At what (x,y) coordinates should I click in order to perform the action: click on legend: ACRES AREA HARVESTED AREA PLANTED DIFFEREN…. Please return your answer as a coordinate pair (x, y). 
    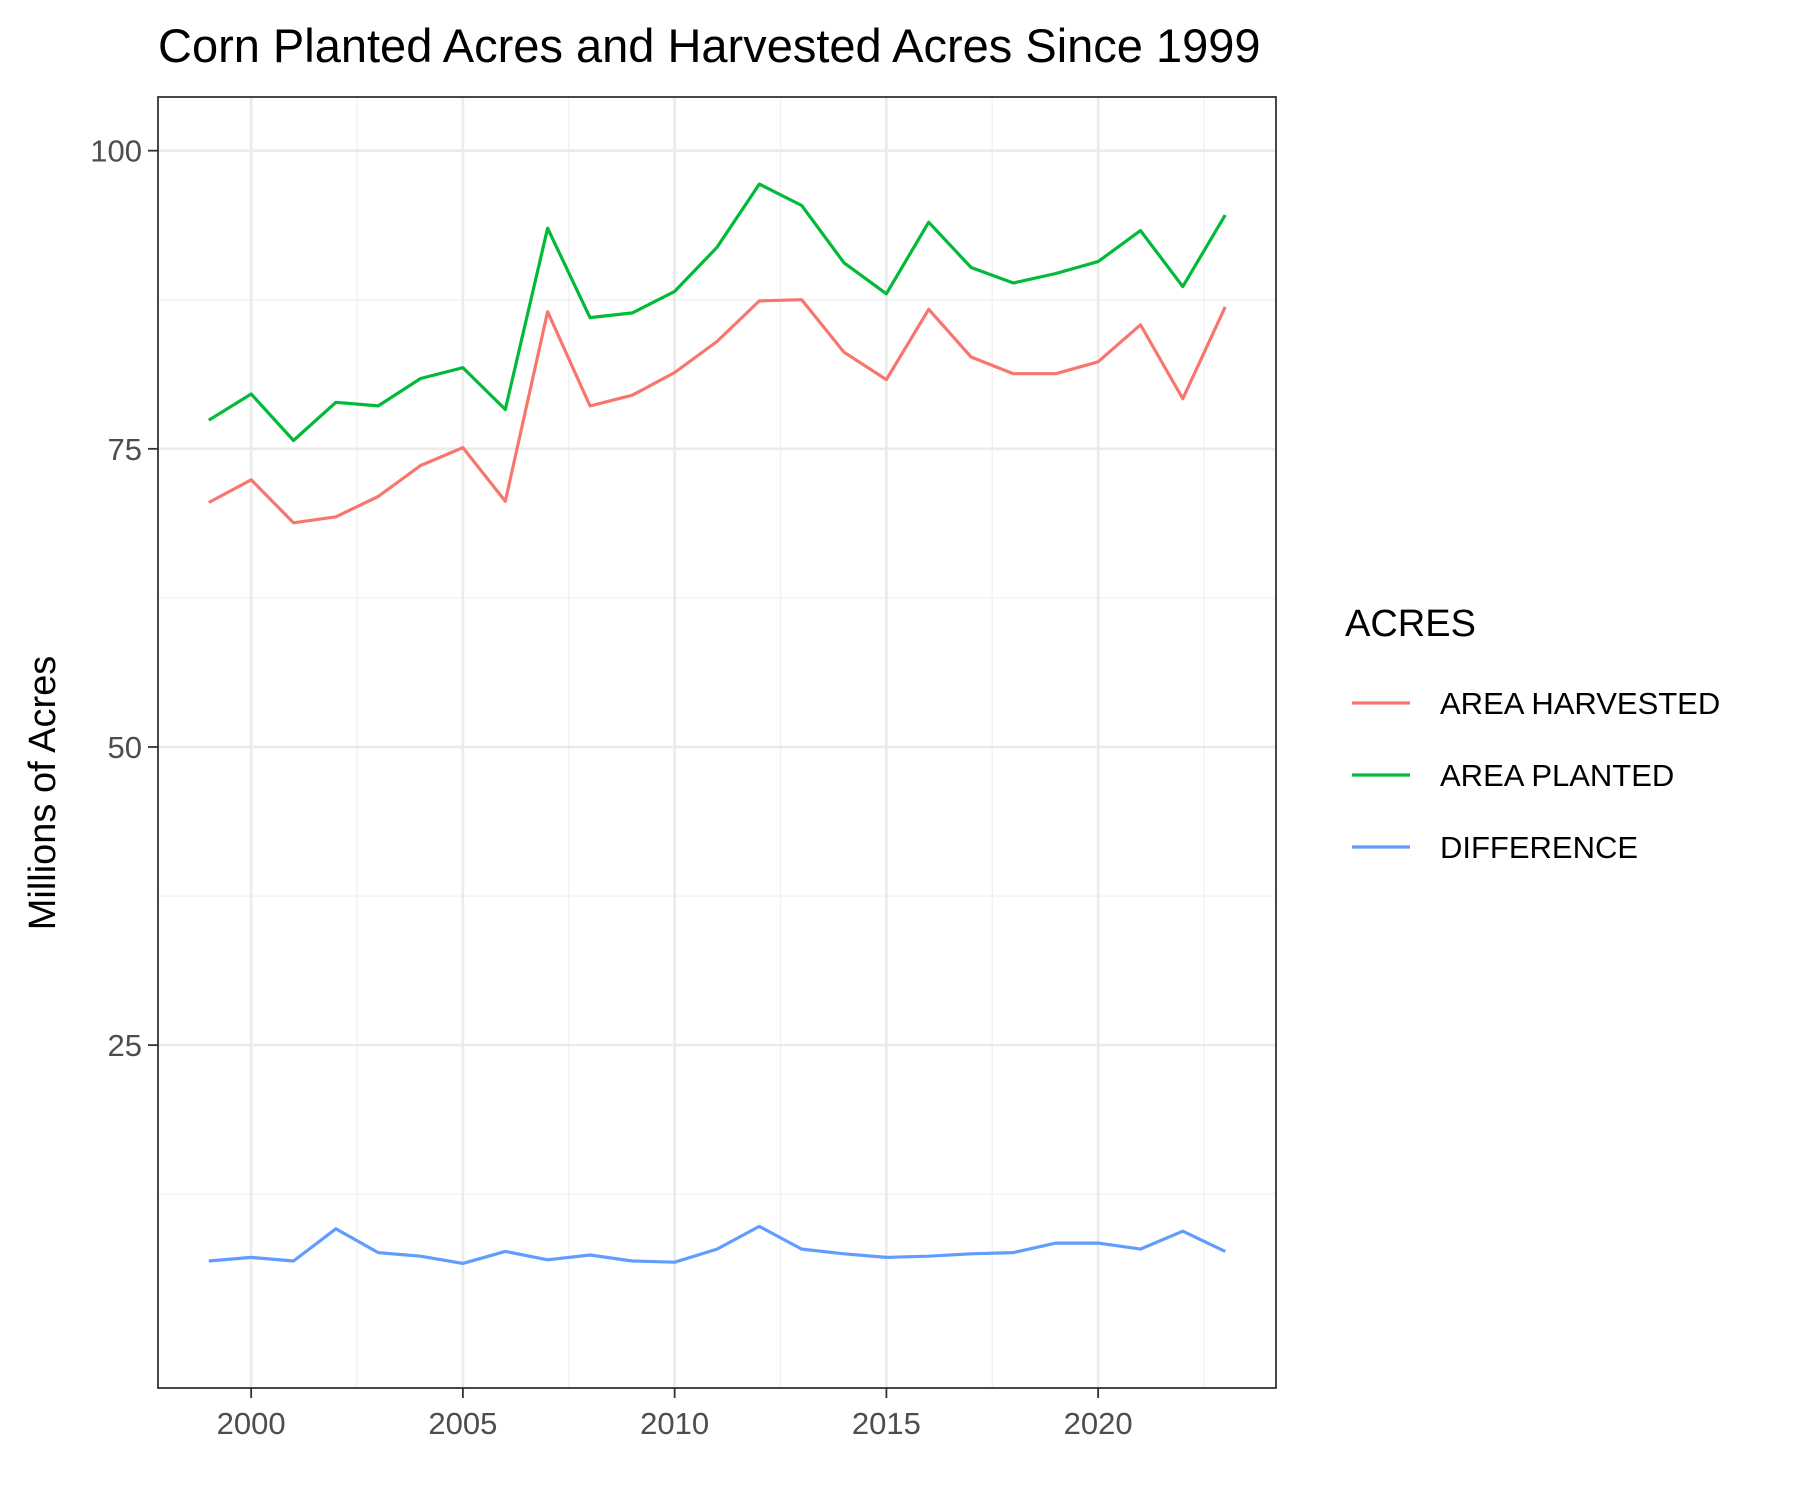
    Looking at the image, I should click on (1532, 734).